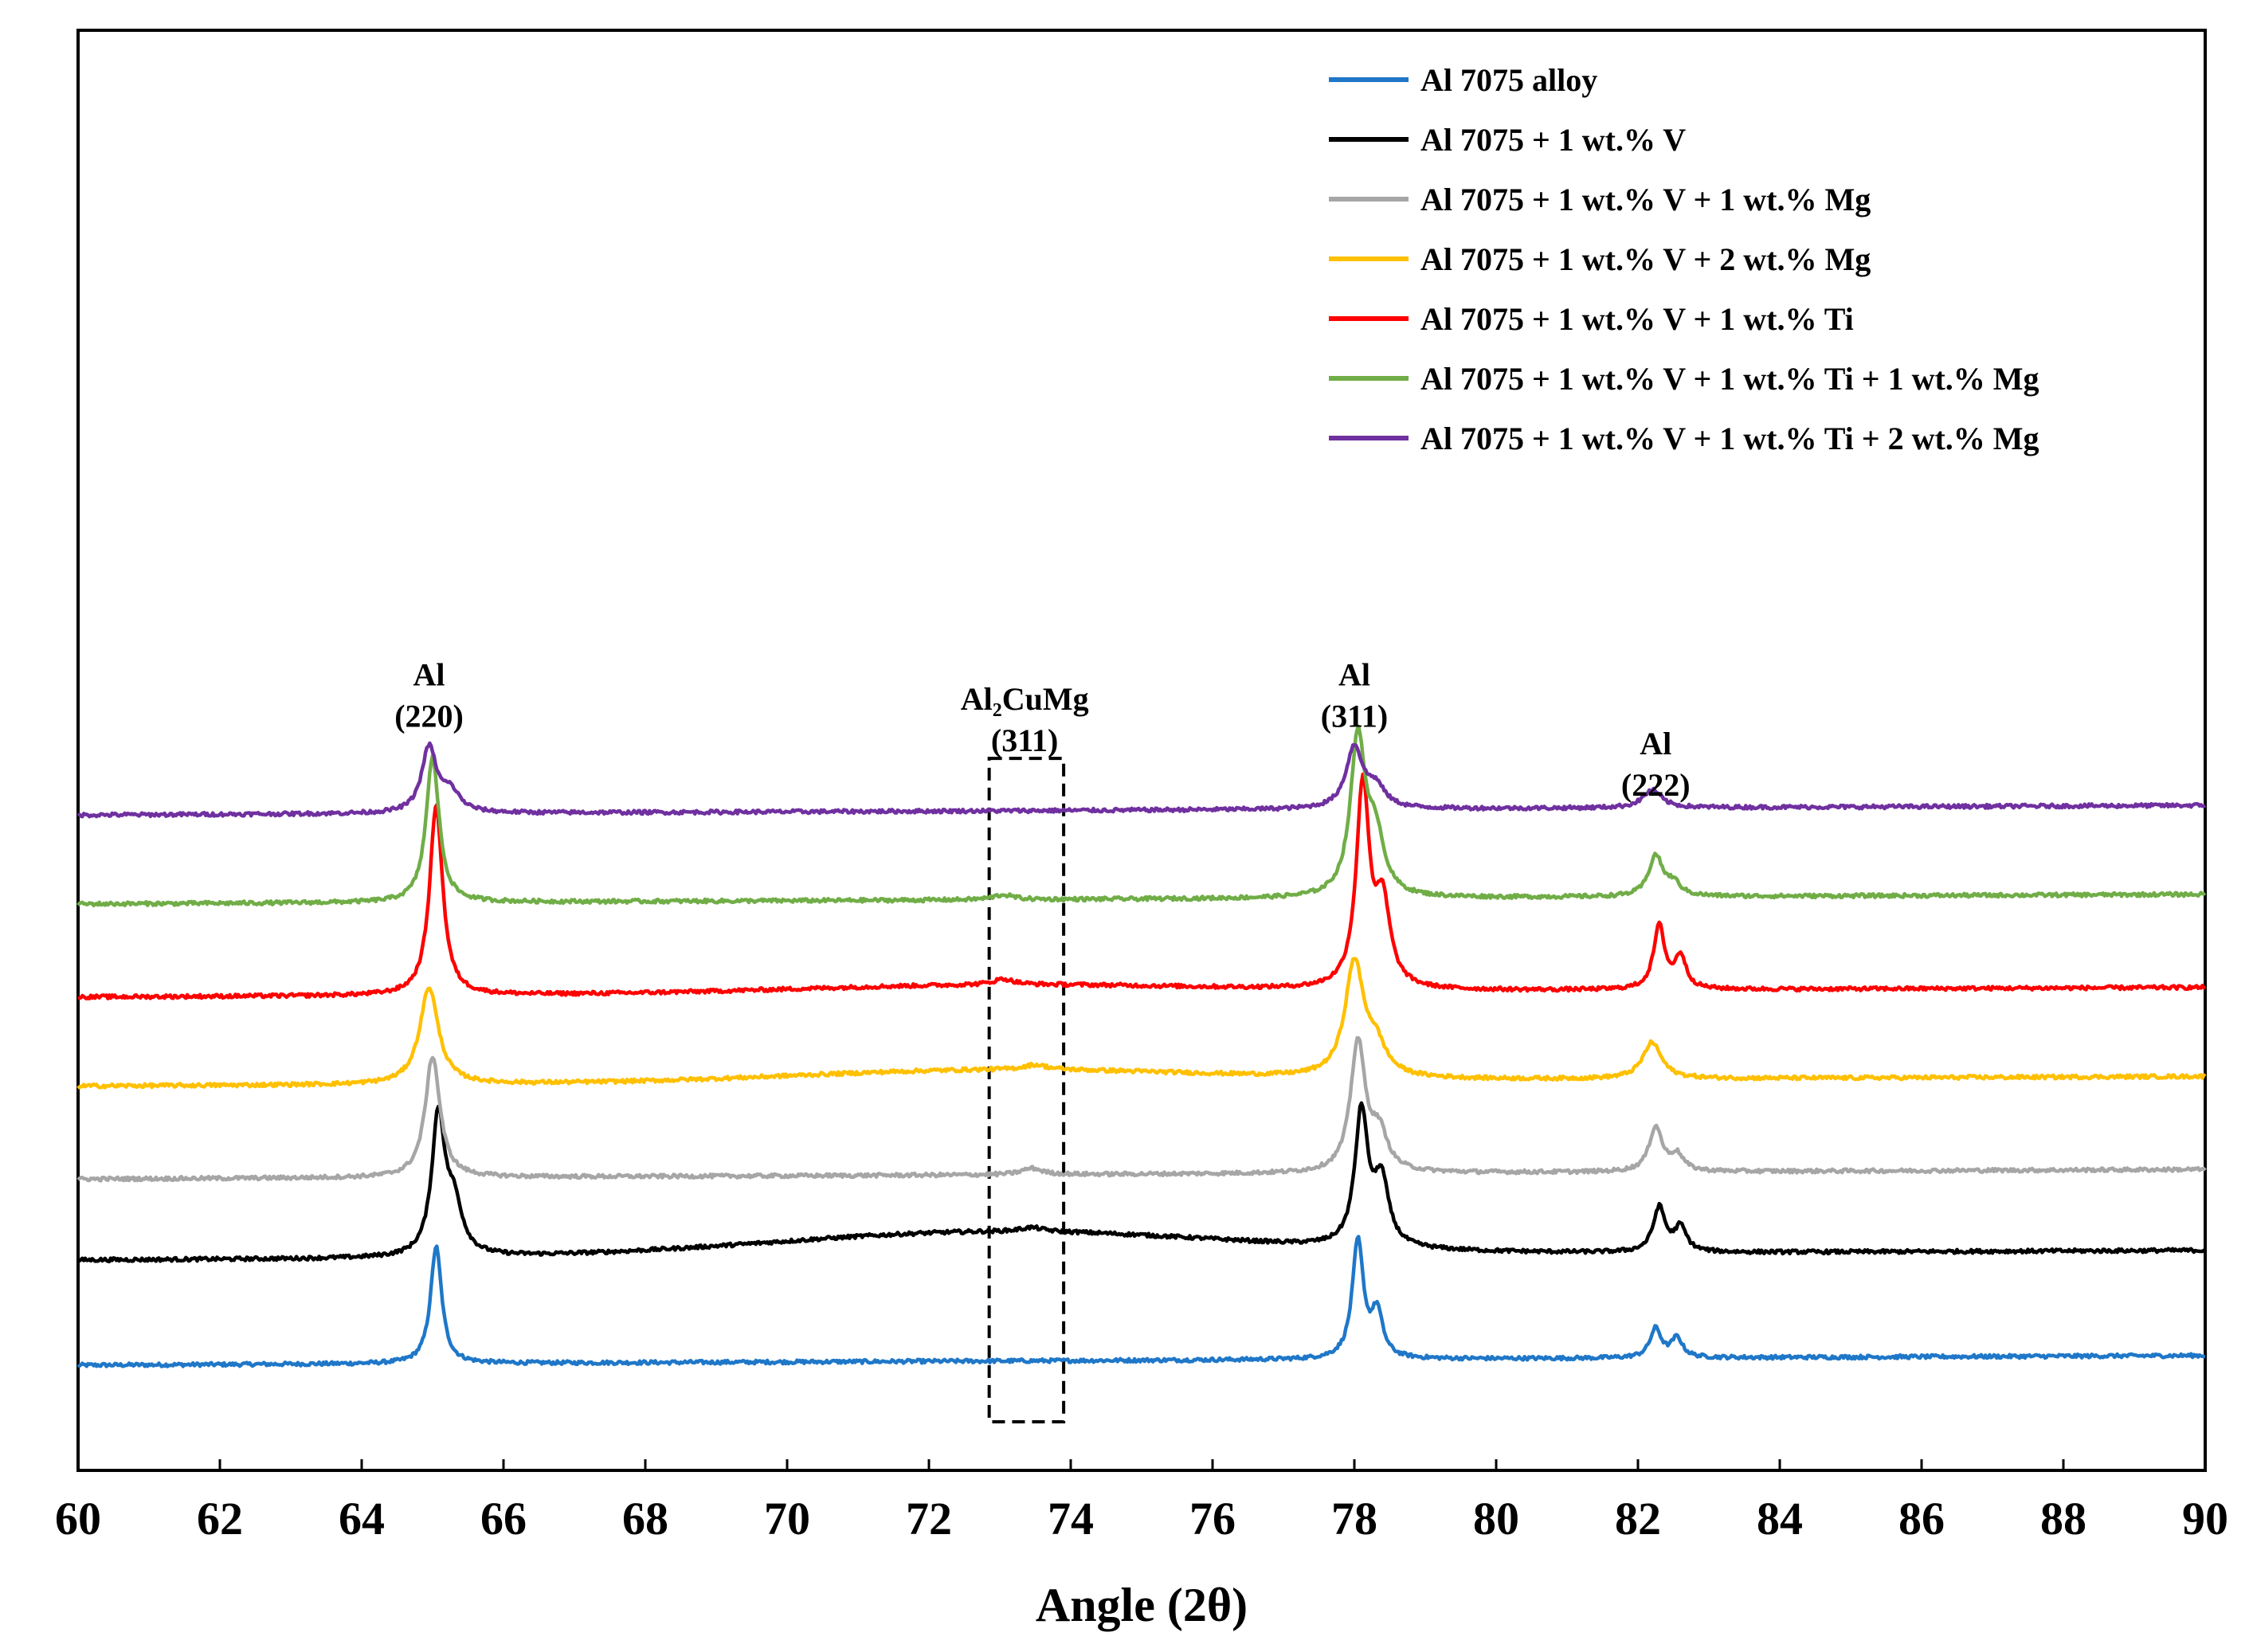 This screenshot has height=1652, width=2253. What do you see at coordinates (1212, 1518) in the screenshot?
I see `x-tick-label: 76` at bounding box center [1212, 1518].